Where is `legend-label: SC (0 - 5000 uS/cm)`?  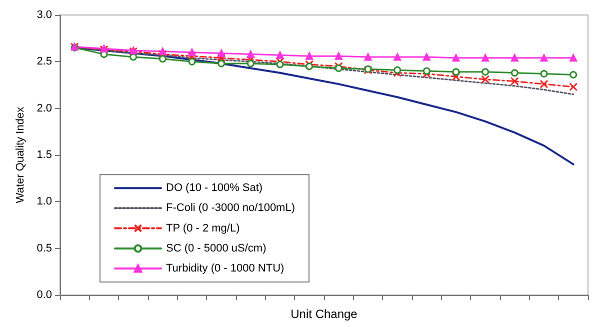 legend-label: SC (0 - 5000 uS/cm) is located at coordinates (216, 248).